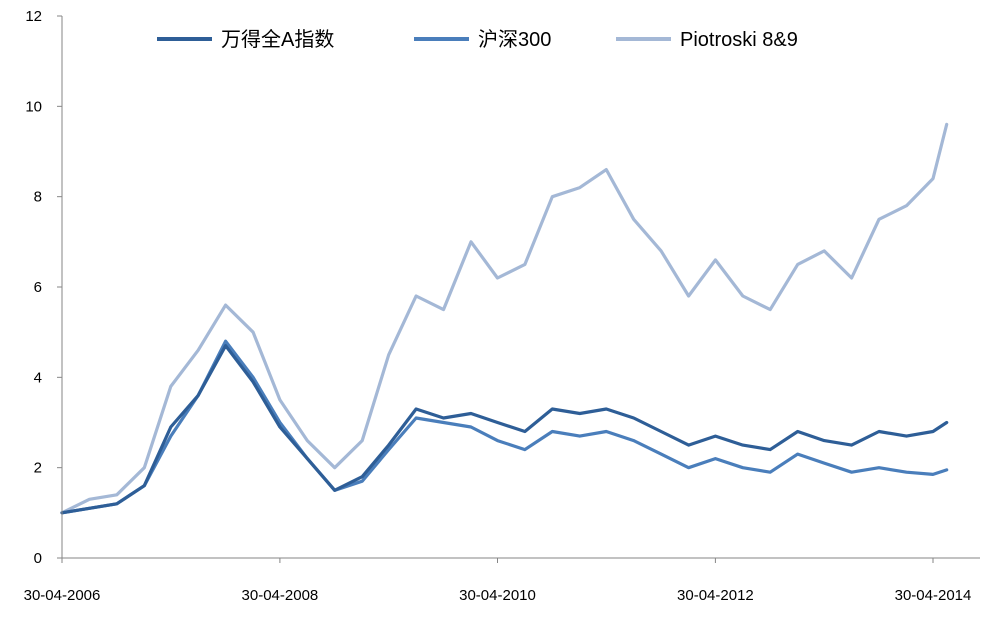 Image resolution: width=987 pixels, height=618 pixels. What do you see at coordinates (38, 377) in the screenshot?
I see `y-tick-label: 4` at bounding box center [38, 377].